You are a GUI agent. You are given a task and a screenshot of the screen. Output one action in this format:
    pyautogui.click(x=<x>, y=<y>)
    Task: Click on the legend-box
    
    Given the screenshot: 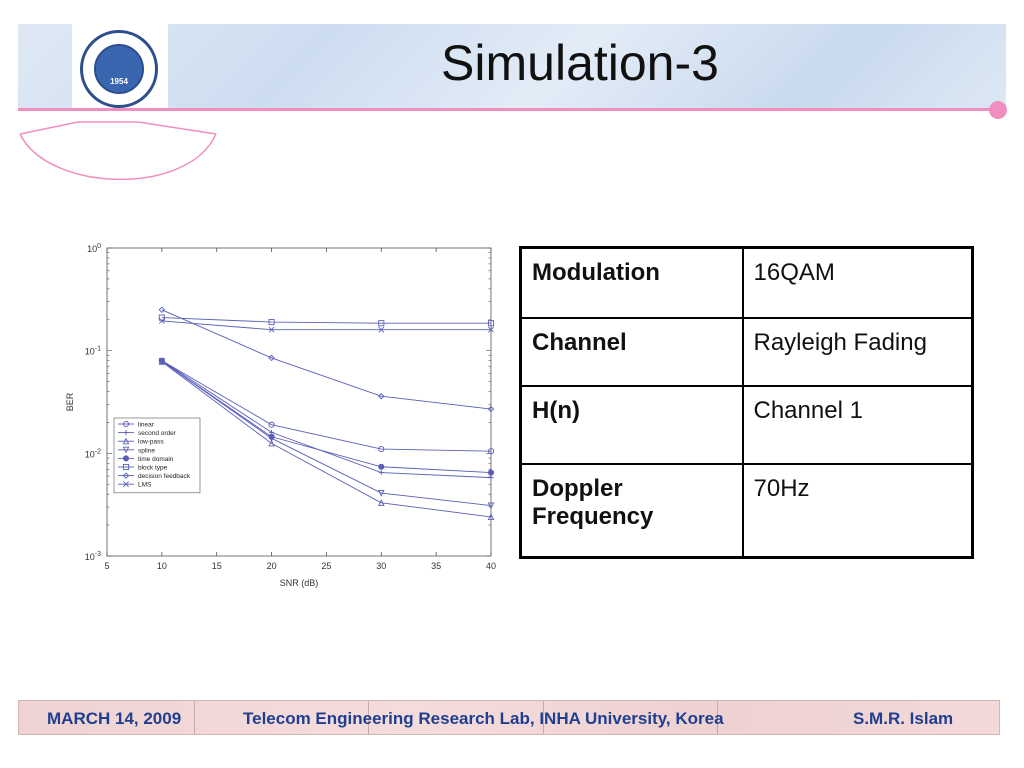 What is the action you would take?
    pyautogui.click(x=157, y=455)
    